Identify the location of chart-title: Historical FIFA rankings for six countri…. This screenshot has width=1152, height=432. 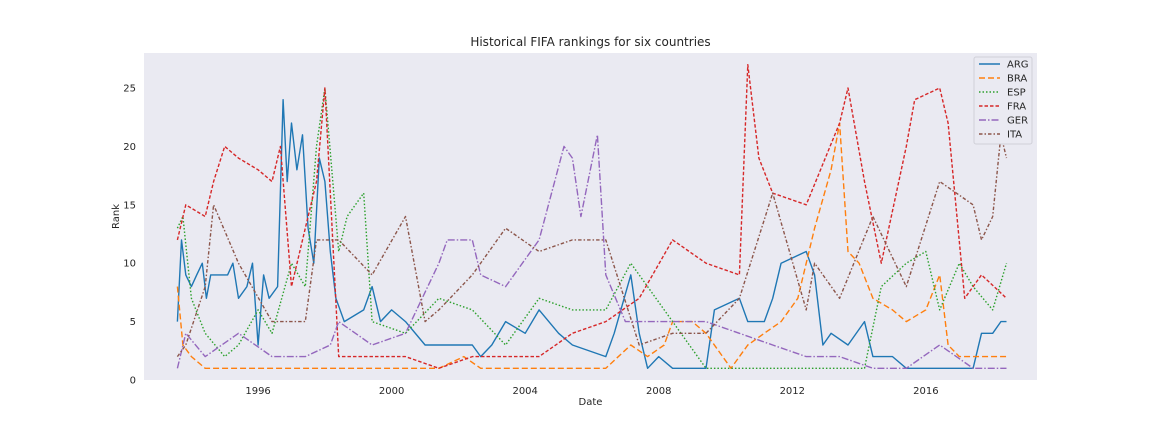
(590, 42).